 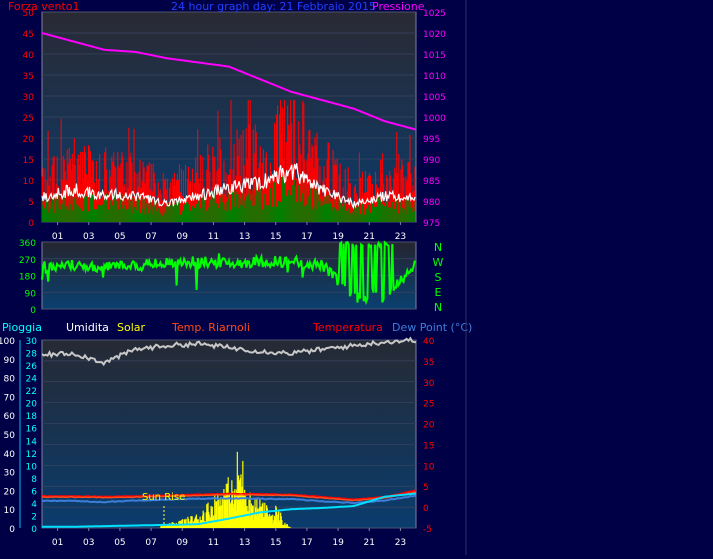 What do you see at coordinates (10, 361) in the screenshot?
I see `humidity-tick-label: 90` at bounding box center [10, 361].